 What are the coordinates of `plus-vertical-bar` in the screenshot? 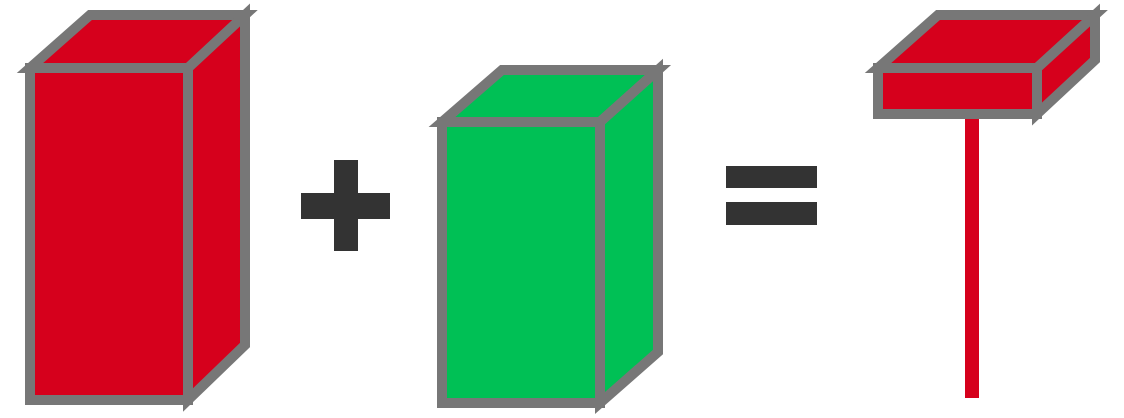 It's located at (346, 205).